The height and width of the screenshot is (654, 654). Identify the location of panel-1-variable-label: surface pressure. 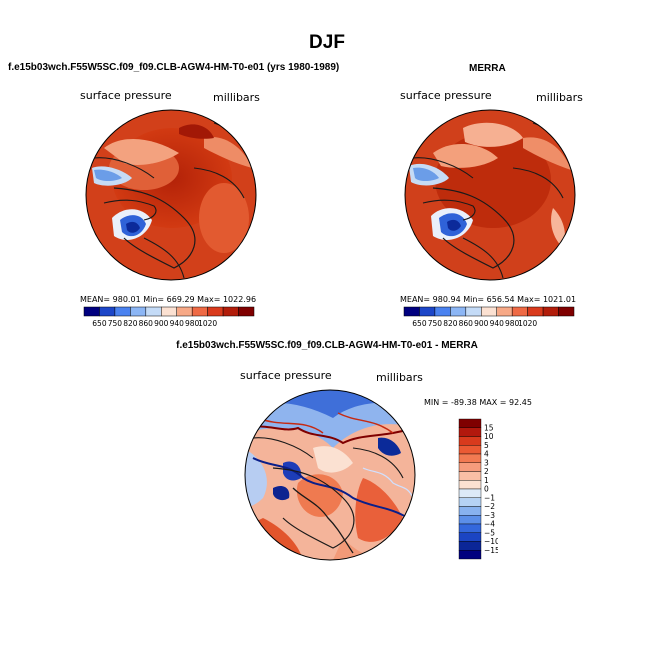
(126, 95).